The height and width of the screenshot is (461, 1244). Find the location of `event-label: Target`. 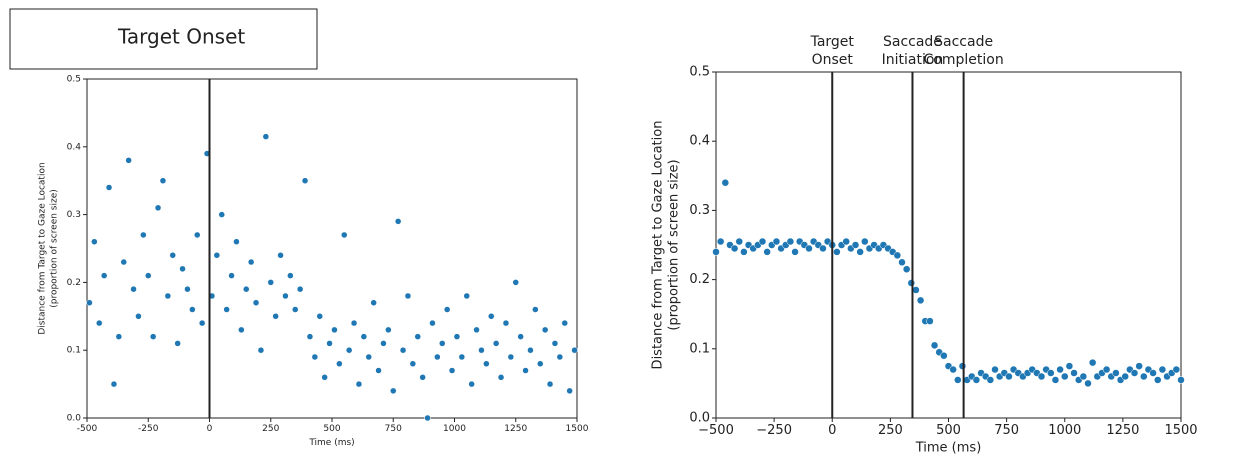

event-label: Target is located at coordinates (832, 42).